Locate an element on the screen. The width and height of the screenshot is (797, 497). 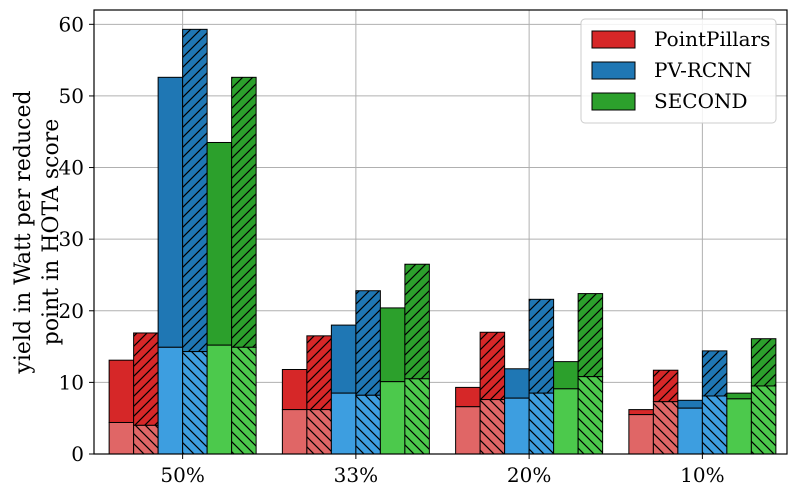
y-tick-label: 20 is located at coordinates (71, 311).